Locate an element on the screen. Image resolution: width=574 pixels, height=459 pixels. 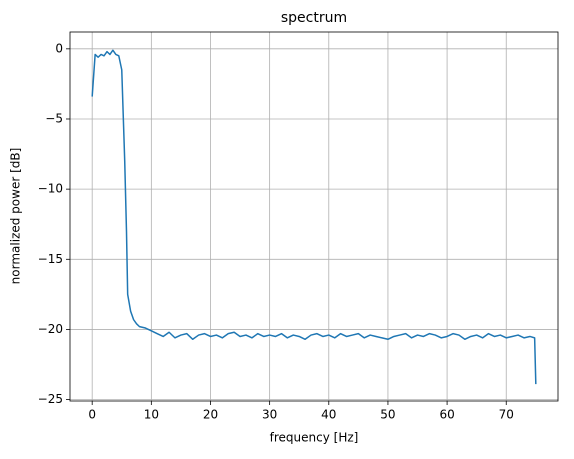
x-axis-label: frequency [Hz] is located at coordinates (314, 438).